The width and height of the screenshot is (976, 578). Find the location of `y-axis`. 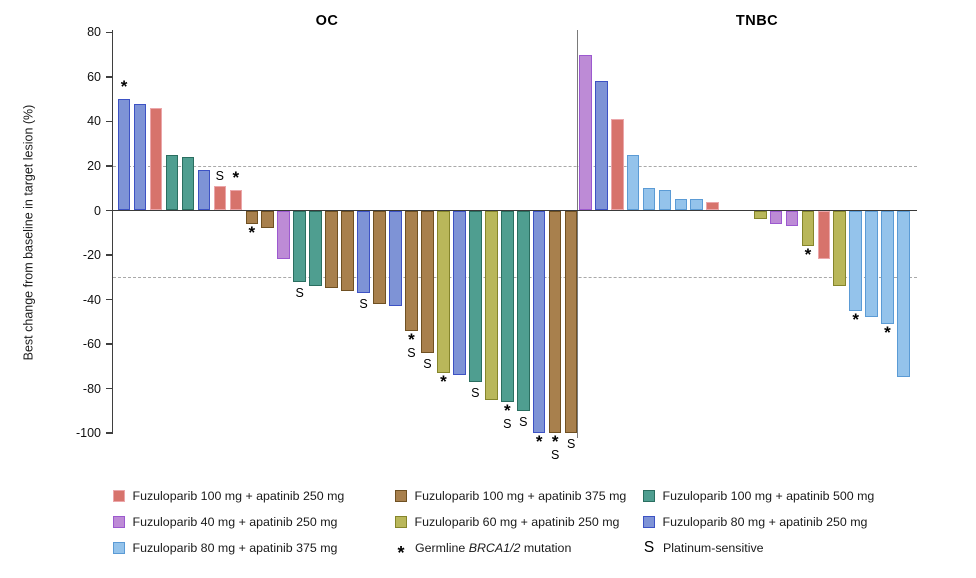

y-axis is located at coordinates (112, 232).